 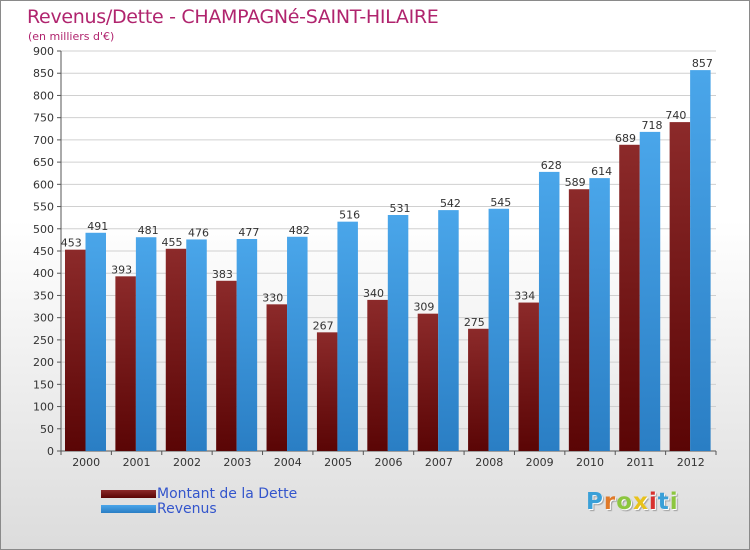 What do you see at coordinates (97, 226) in the screenshot?
I see `value-label-revenus: 491` at bounding box center [97, 226].